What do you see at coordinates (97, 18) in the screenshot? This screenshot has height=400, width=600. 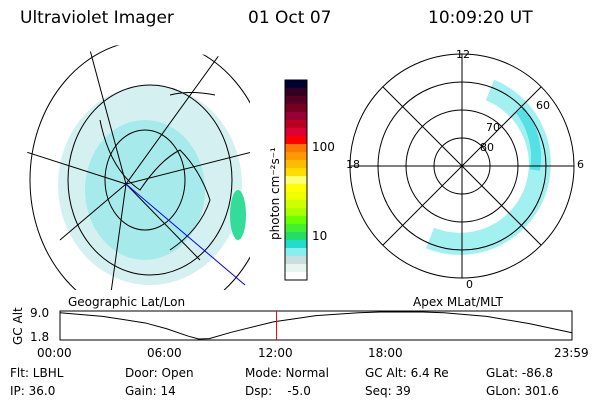 I see `instrument-title: Ultraviolet Imager` at bounding box center [97, 18].